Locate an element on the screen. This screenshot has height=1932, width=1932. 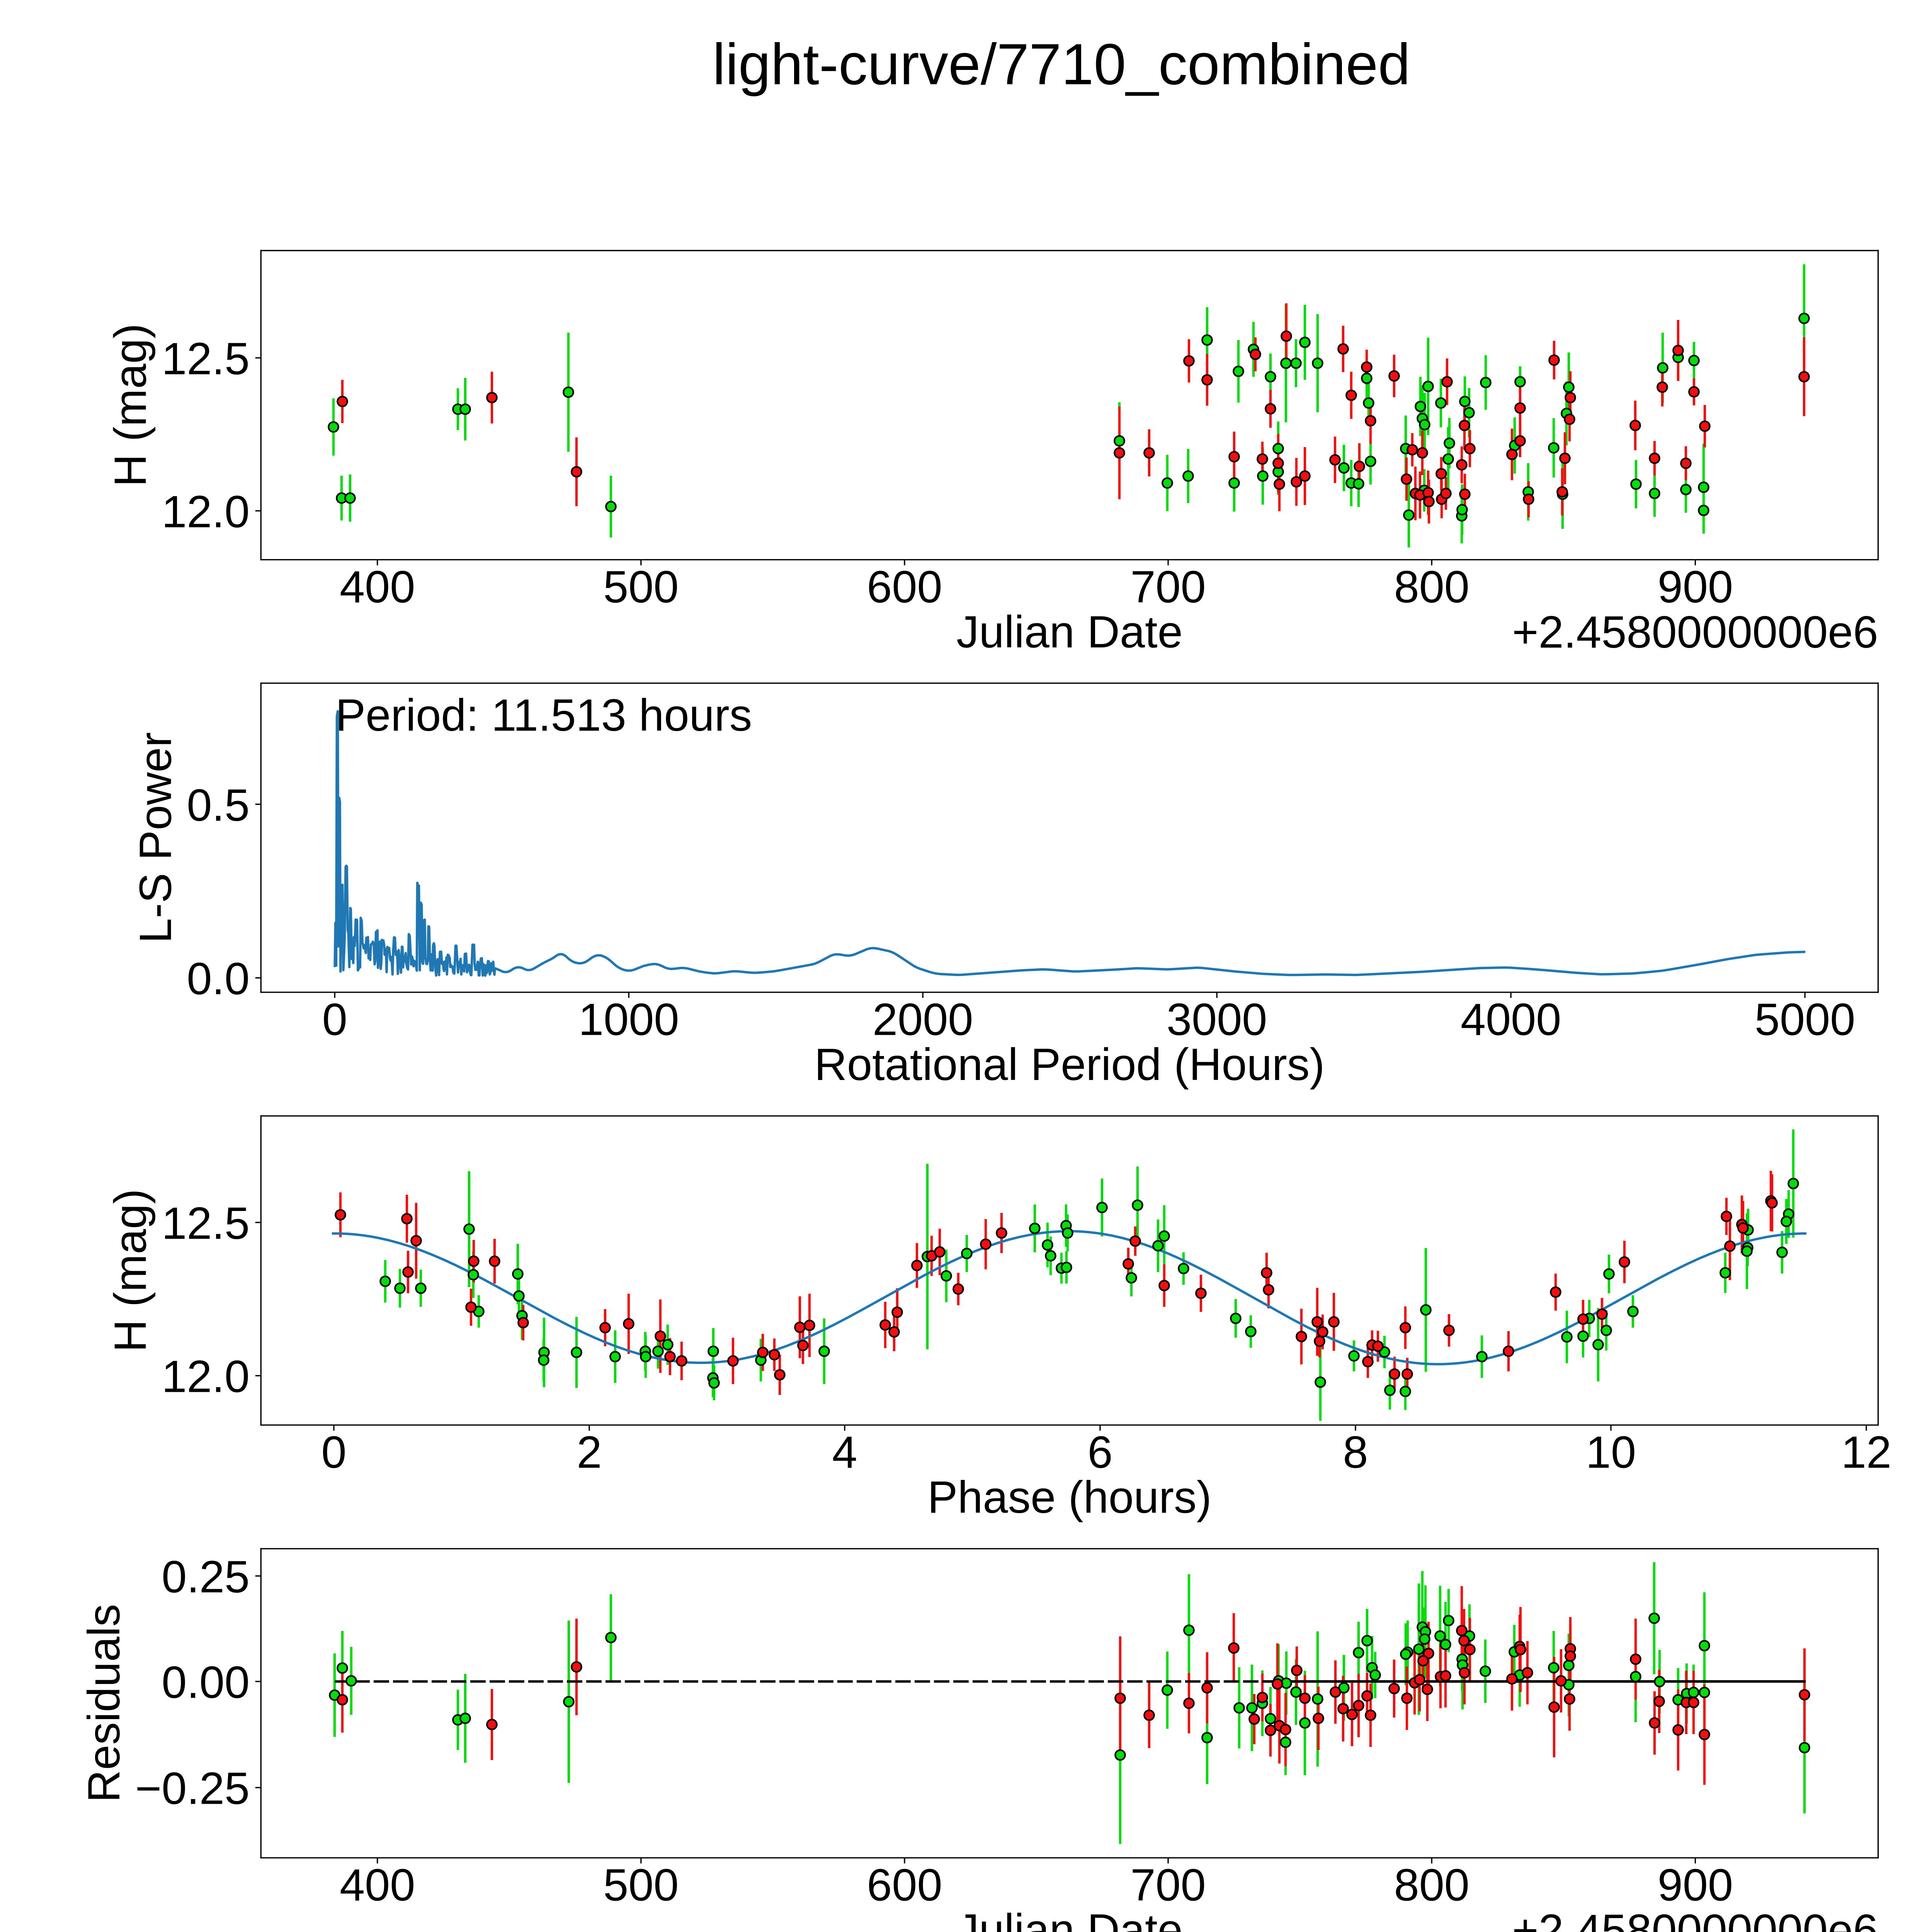
svg-text: 8 is located at coordinates (1355, 1452).